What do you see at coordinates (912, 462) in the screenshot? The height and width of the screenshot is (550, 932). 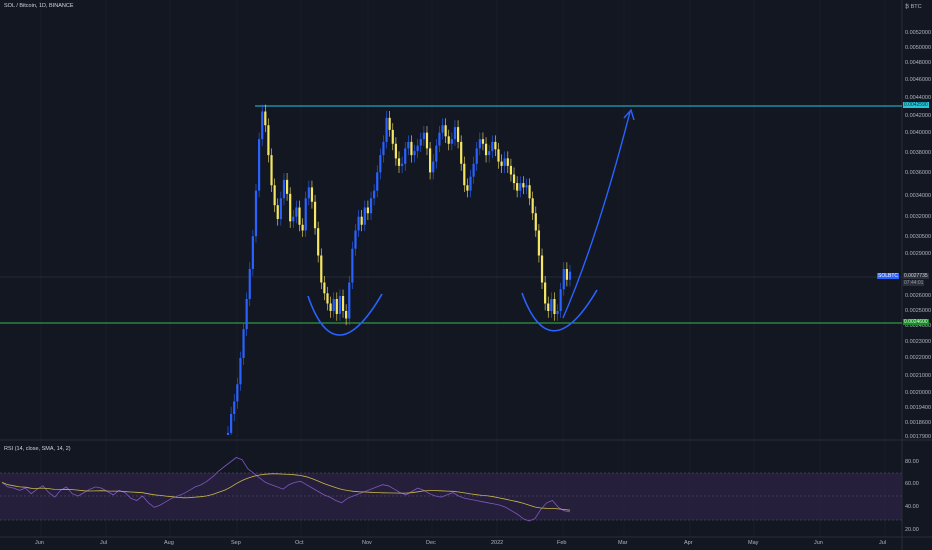 I see `rsi-tick-label: 80.00` at bounding box center [912, 462].